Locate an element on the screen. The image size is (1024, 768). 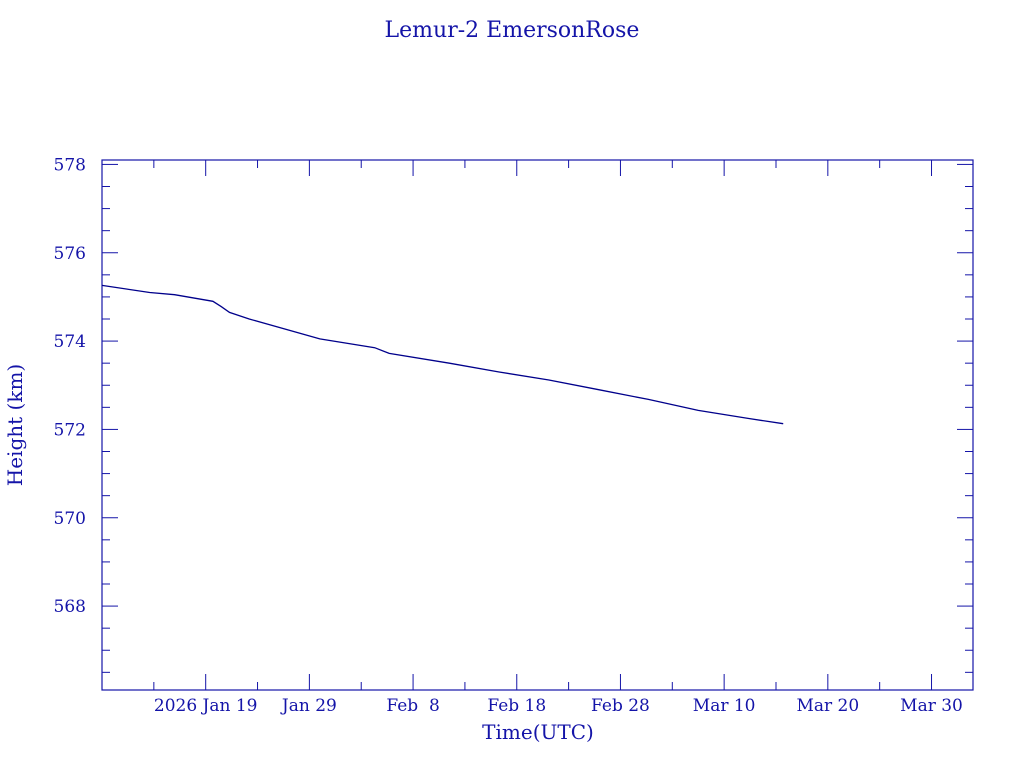
y-tick-label: 572 is located at coordinates (70, 430).